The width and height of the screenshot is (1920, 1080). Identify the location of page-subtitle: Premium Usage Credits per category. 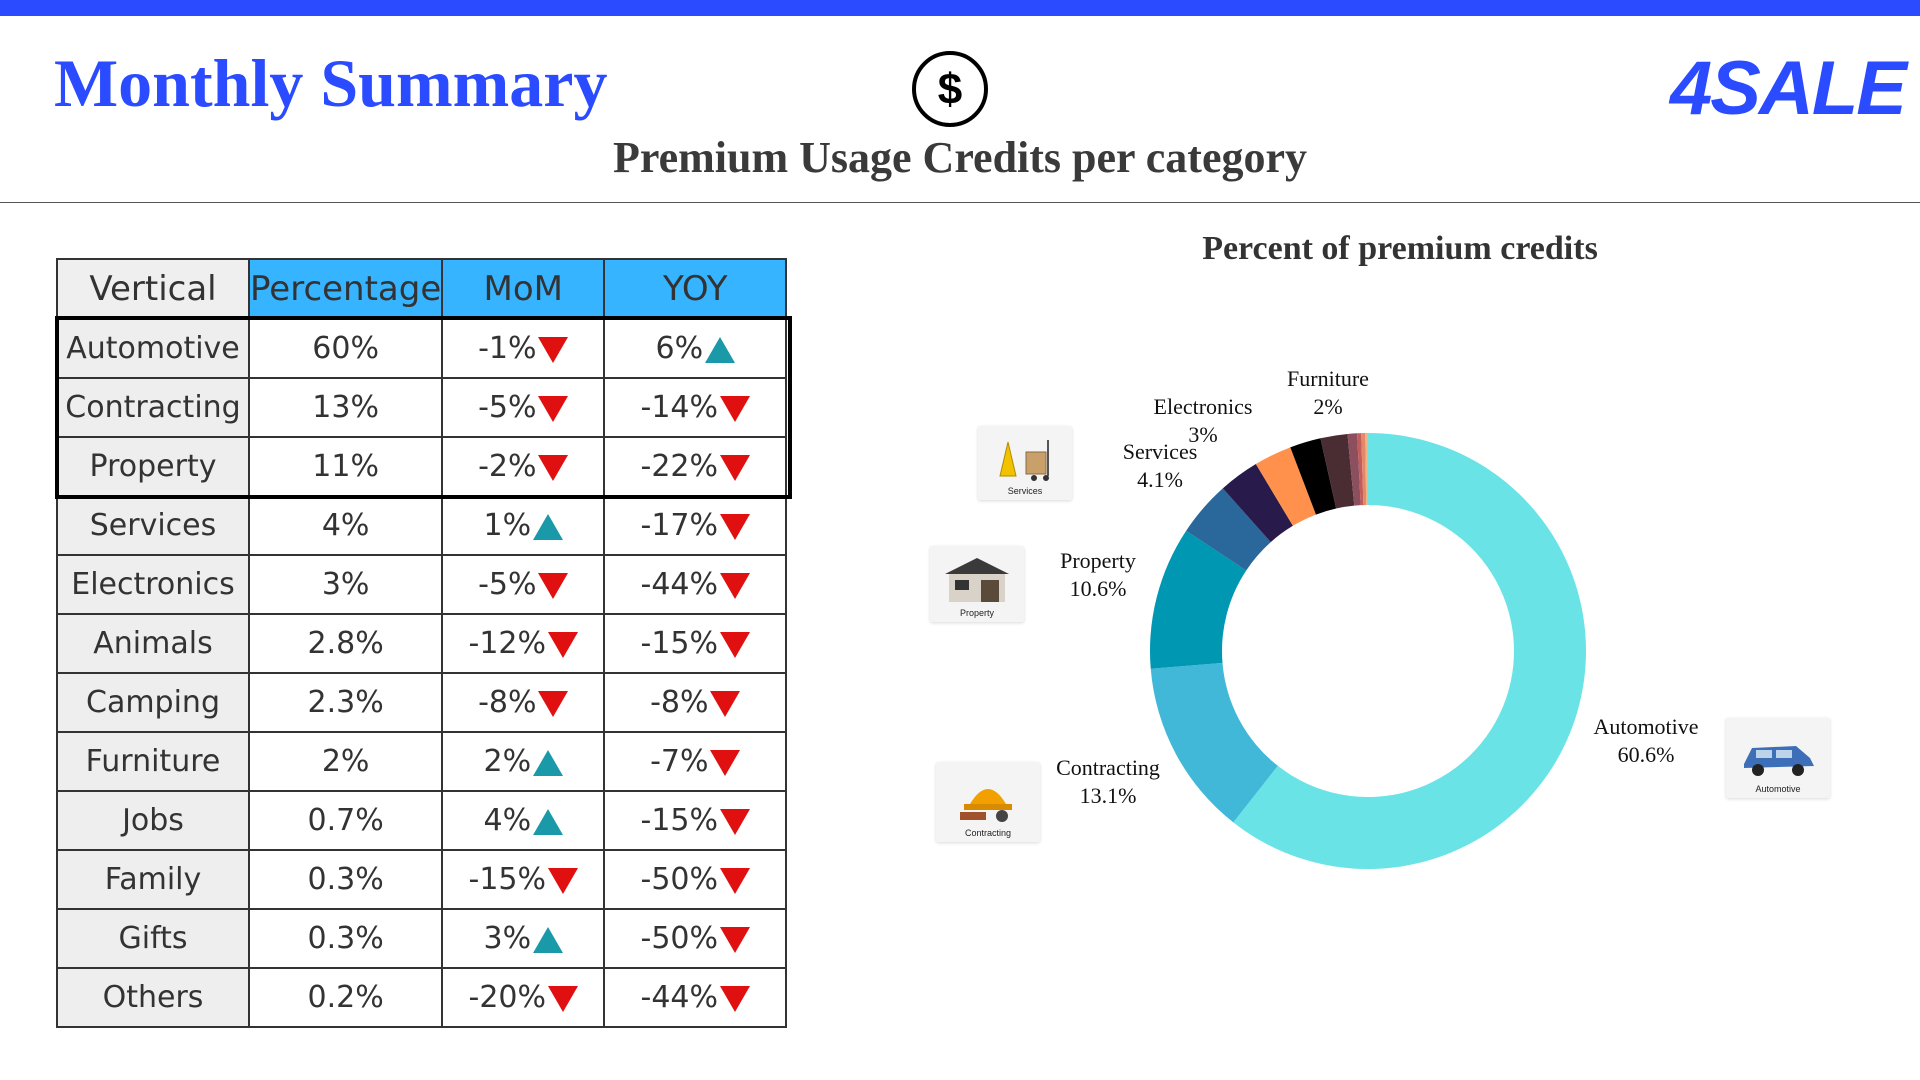
(960, 157).